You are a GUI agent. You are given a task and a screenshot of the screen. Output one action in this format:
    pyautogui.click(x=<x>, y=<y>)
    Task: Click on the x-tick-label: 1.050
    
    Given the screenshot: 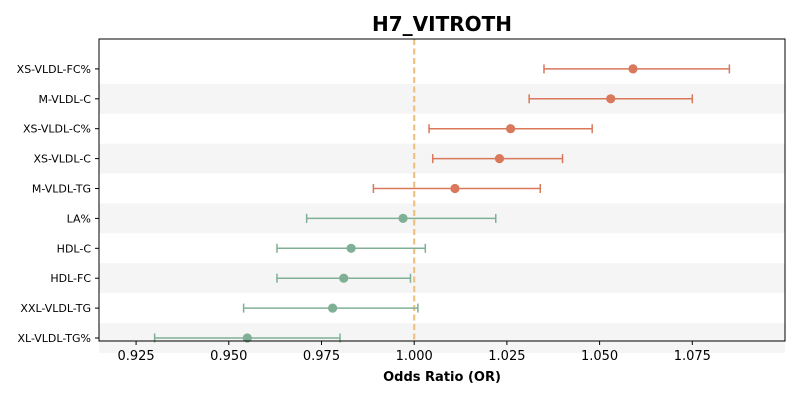 What is the action you would take?
    pyautogui.click(x=599, y=356)
    